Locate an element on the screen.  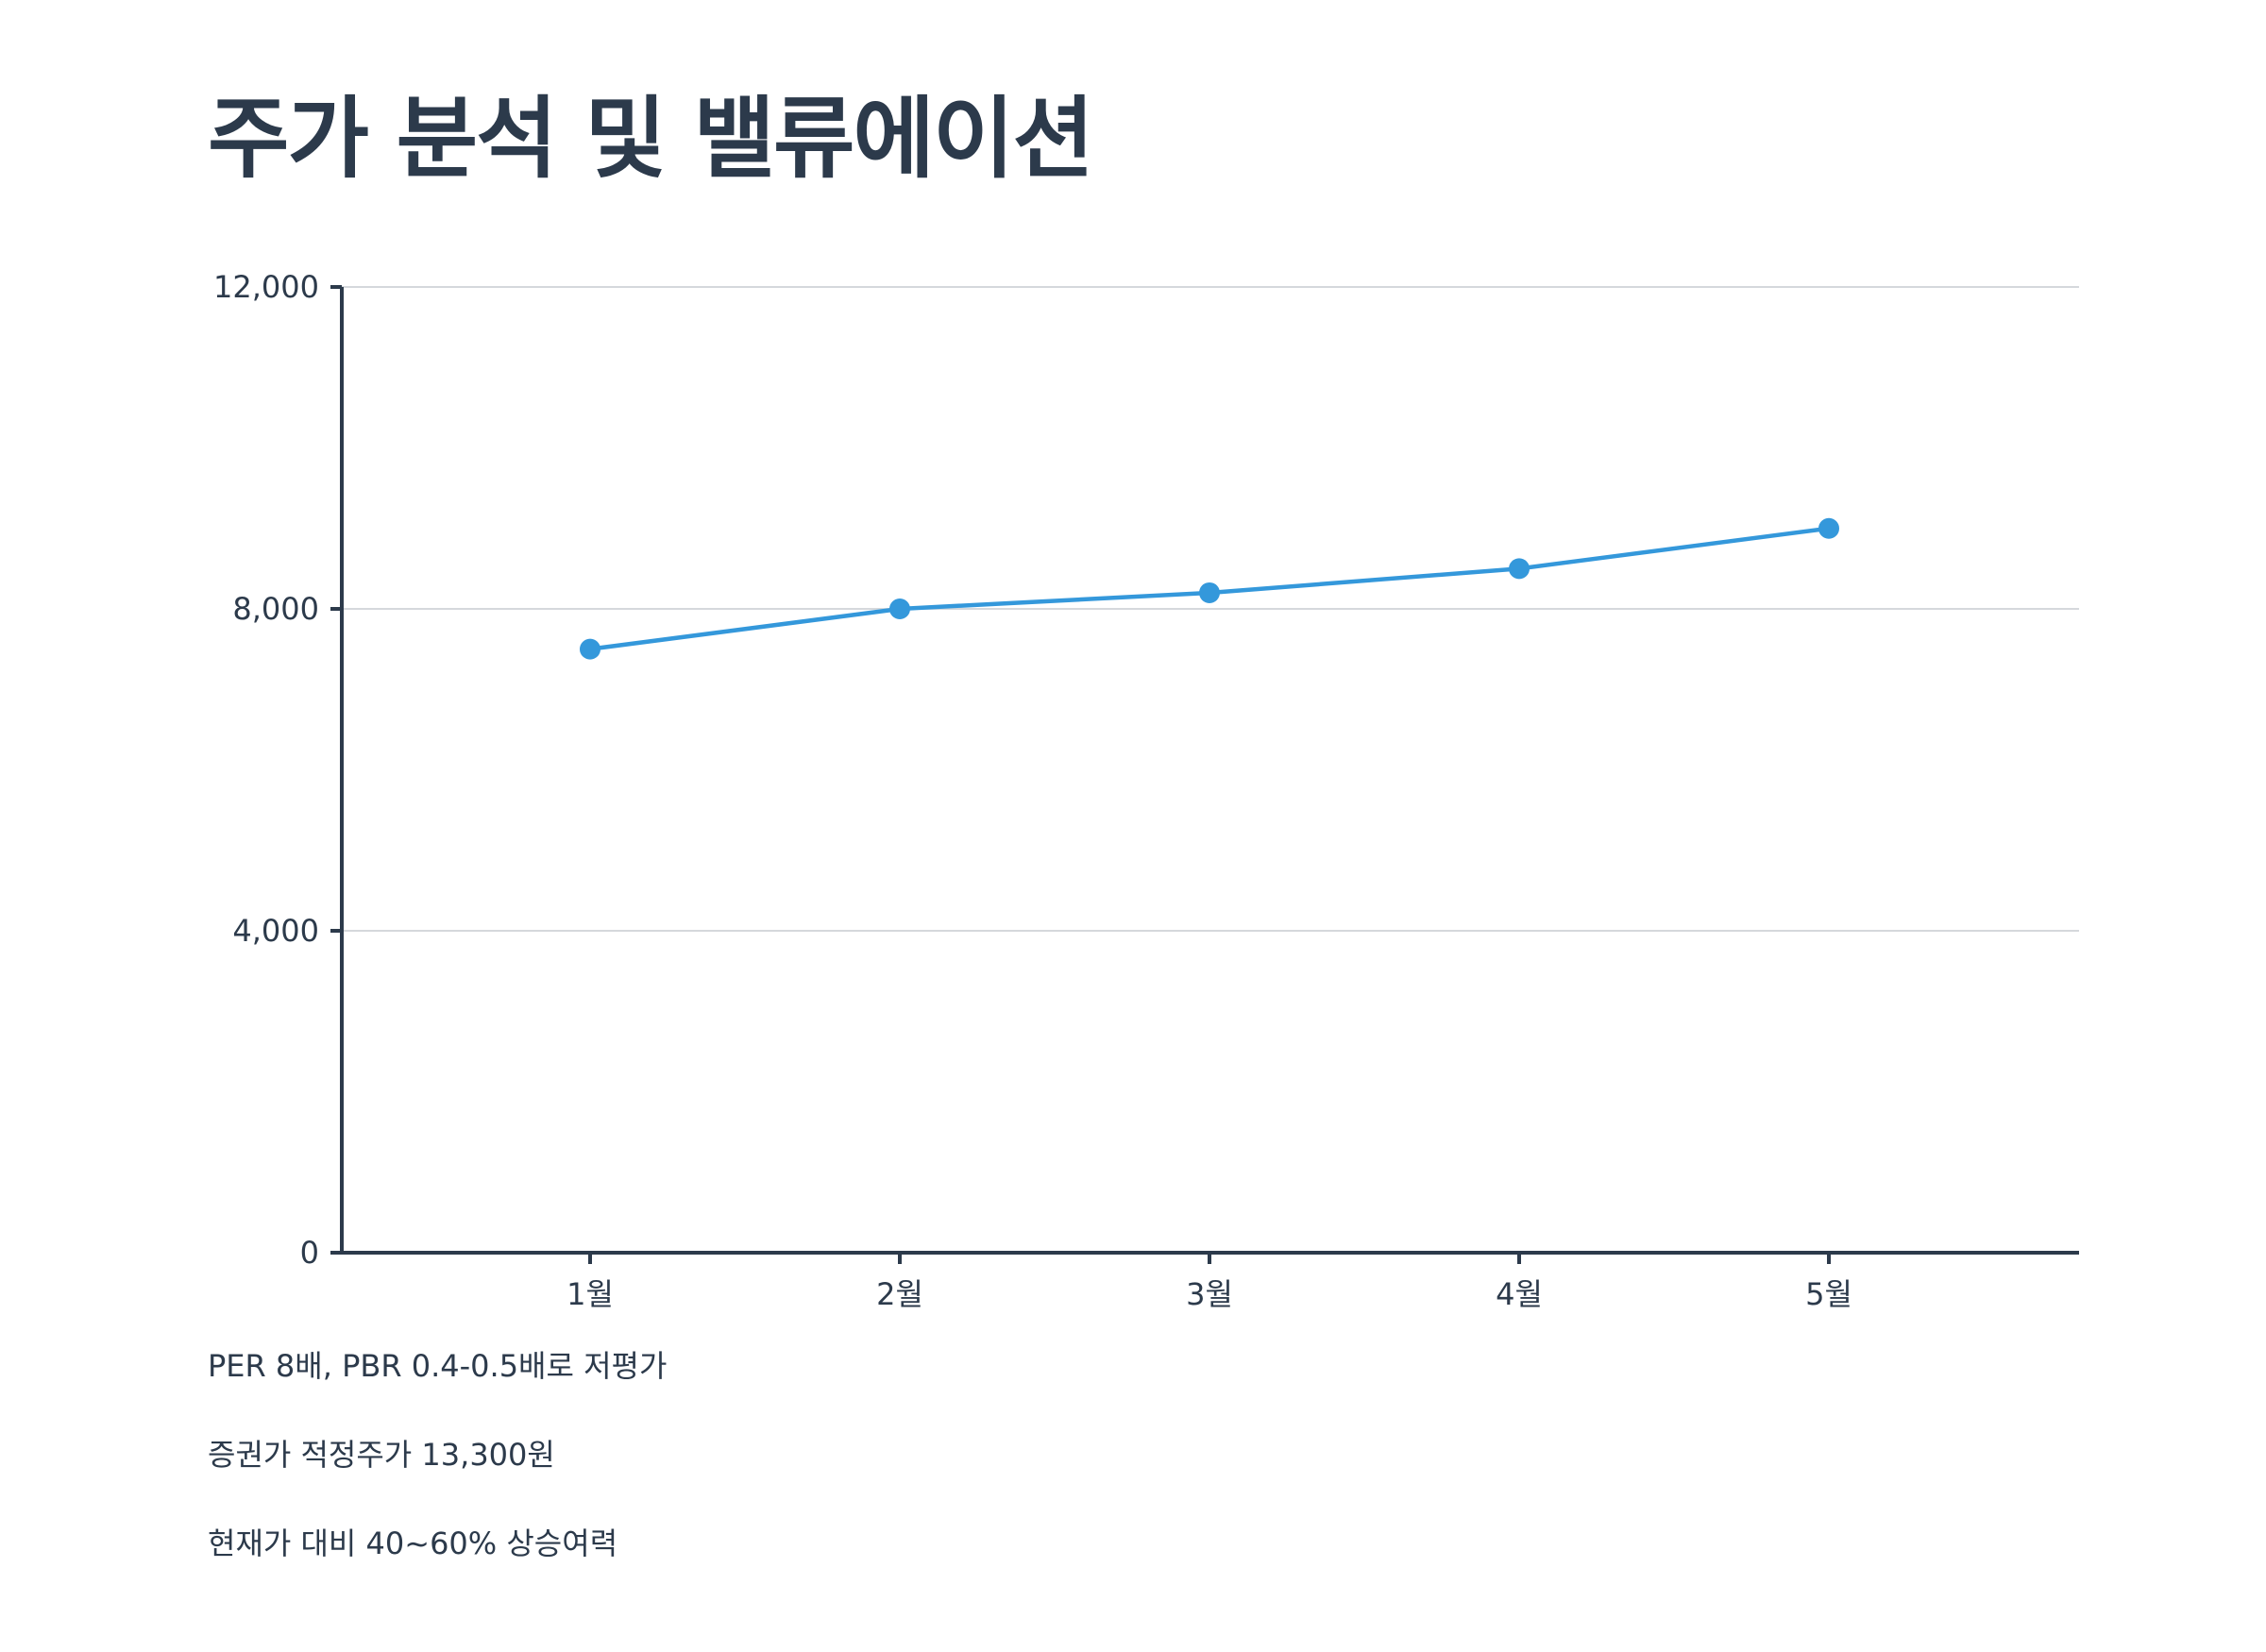
x-axis-ticks: 1월 2월 3월 4월 5월 is located at coordinates (1209, 1282).